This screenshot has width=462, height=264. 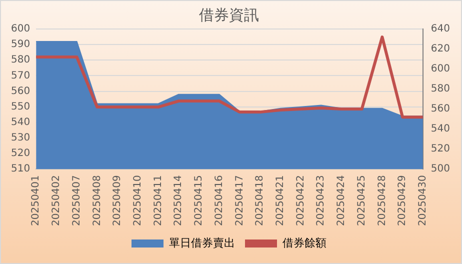 What do you see at coordinates (362, 200) in the screenshot?
I see `x-tick-label: 20250425` at bounding box center [362, 200].